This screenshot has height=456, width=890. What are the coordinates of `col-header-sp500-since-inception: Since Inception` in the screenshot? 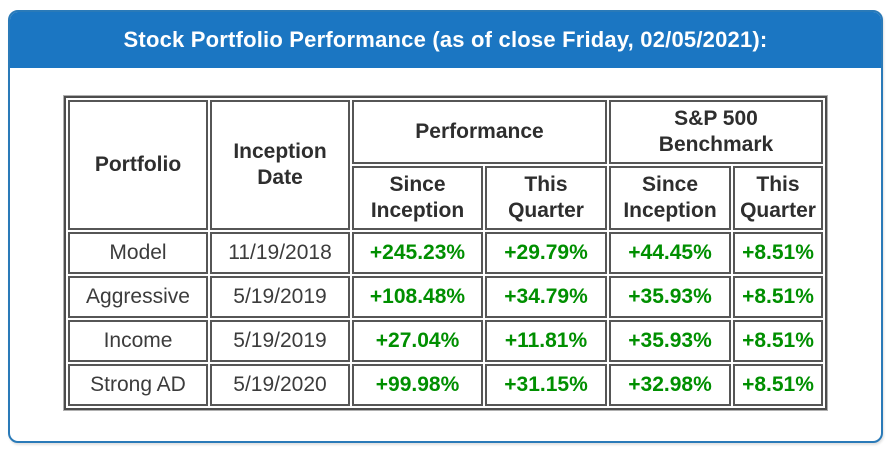 It's located at (670, 198).